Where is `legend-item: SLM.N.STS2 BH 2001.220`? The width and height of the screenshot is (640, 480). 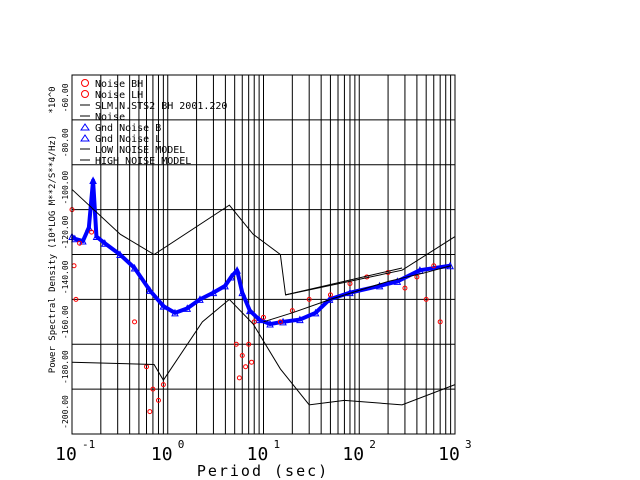 legend-item: SLM.N.STS2 BH 2001.220 is located at coordinates (153, 106).